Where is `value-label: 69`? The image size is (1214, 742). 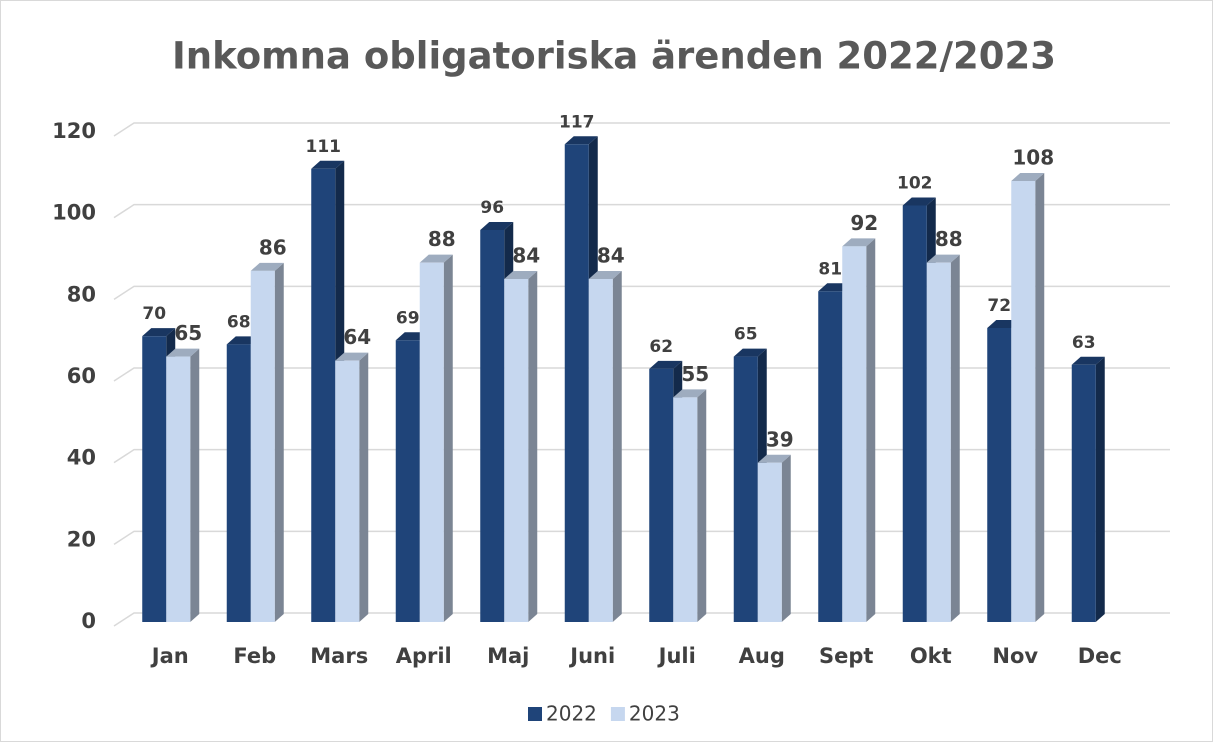 value-label: 69 is located at coordinates (408, 318).